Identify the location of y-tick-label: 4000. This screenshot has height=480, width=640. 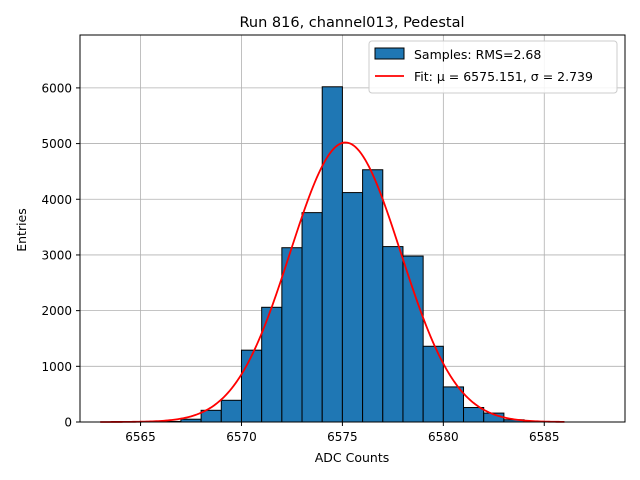
(56, 200).